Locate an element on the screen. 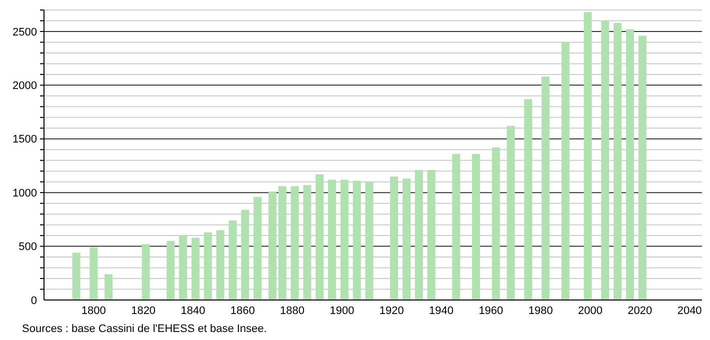 This screenshot has height=340, width=710. source-note: Sources : base Cassini de l'EHESS et base Insee. is located at coordinates (144, 329).